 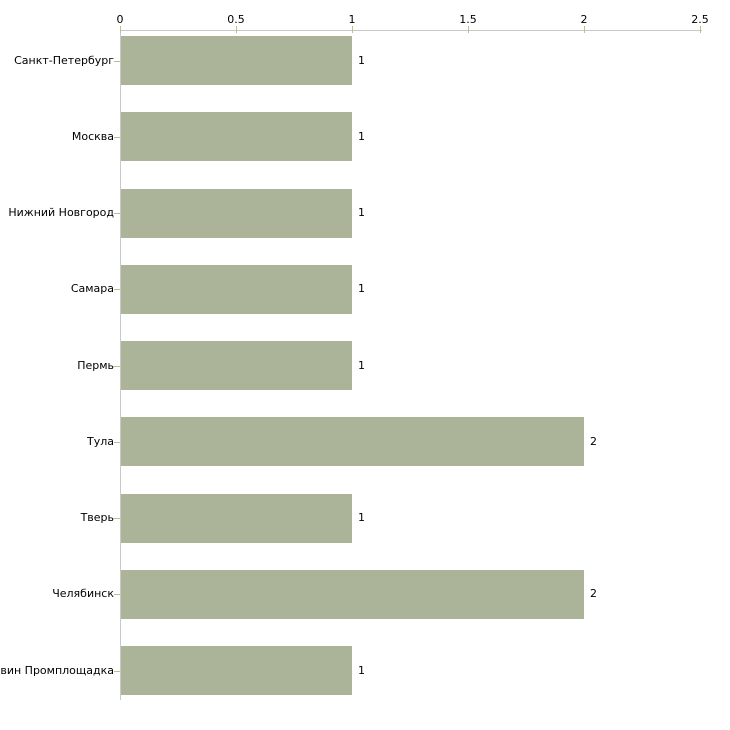 What do you see at coordinates (61, 212) in the screenshot?
I see `category-label: Нижний Новгород` at bounding box center [61, 212].